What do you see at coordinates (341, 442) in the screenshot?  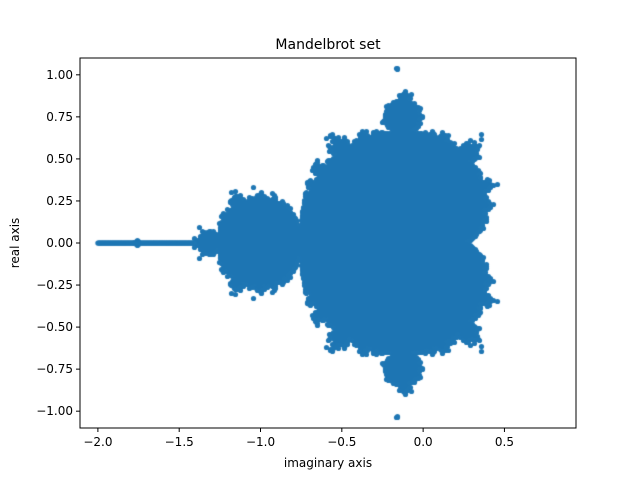 I see `x-tick-label: −0.5` at bounding box center [341, 442].